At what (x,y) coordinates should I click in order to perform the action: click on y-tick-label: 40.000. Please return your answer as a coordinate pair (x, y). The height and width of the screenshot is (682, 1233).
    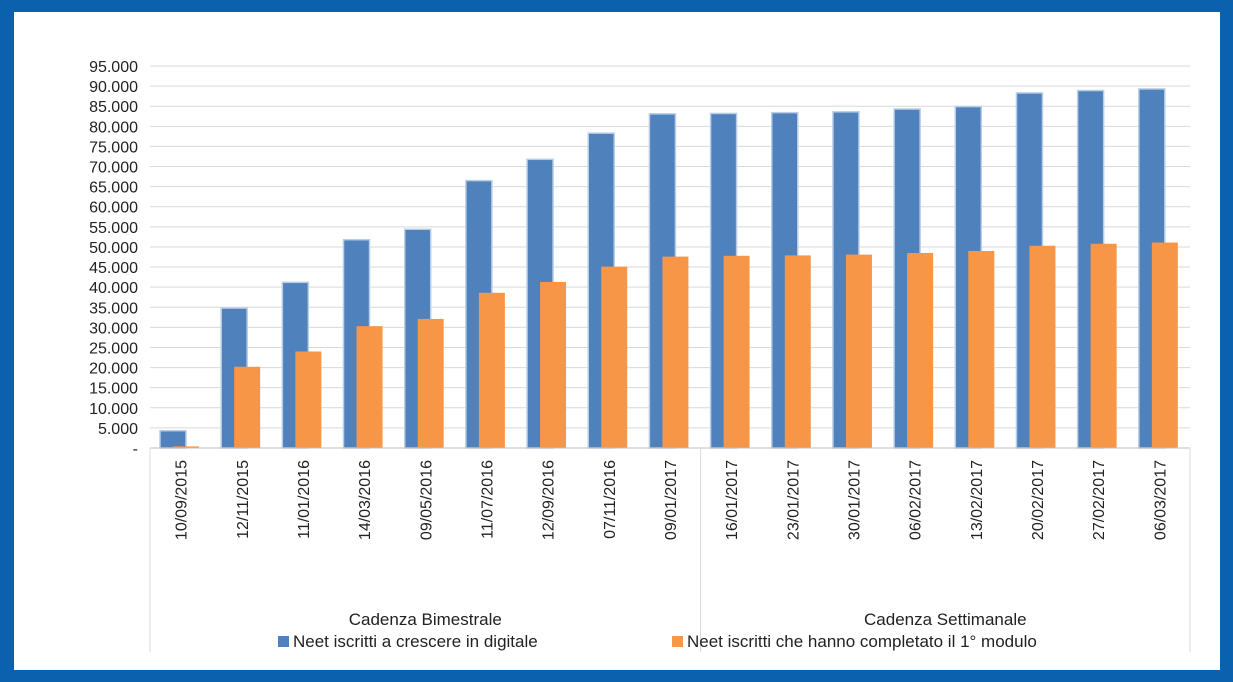
    Looking at the image, I should click on (113, 288).